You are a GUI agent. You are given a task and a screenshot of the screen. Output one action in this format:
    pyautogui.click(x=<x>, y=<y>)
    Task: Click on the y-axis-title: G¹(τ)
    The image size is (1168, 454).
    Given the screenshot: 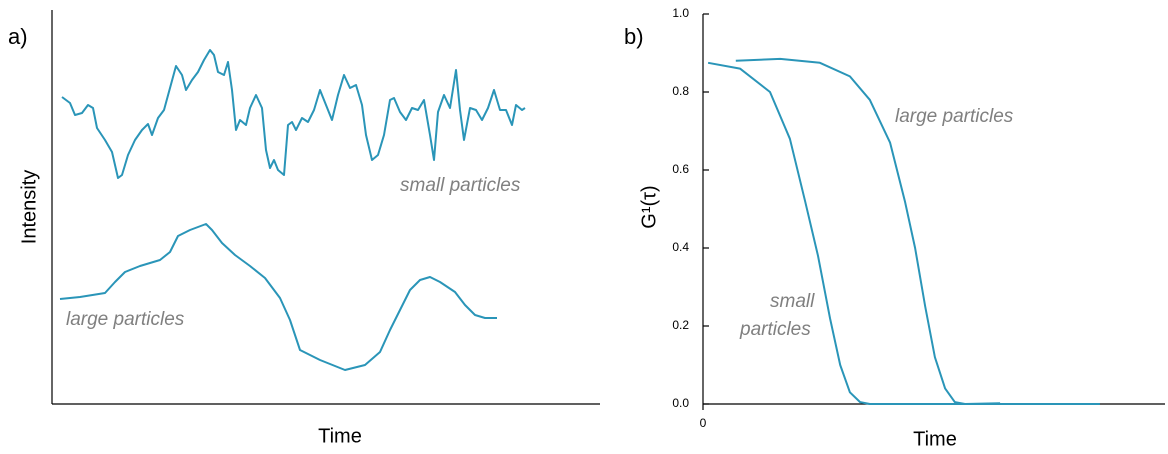 What is the action you would take?
    pyautogui.click(x=649, y=206)
    